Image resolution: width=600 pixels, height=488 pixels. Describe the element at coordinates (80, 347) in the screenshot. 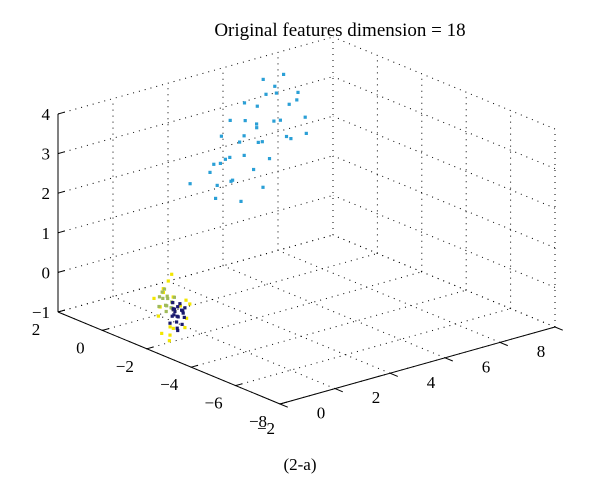

I see `y-tick-label: 0` at that location.